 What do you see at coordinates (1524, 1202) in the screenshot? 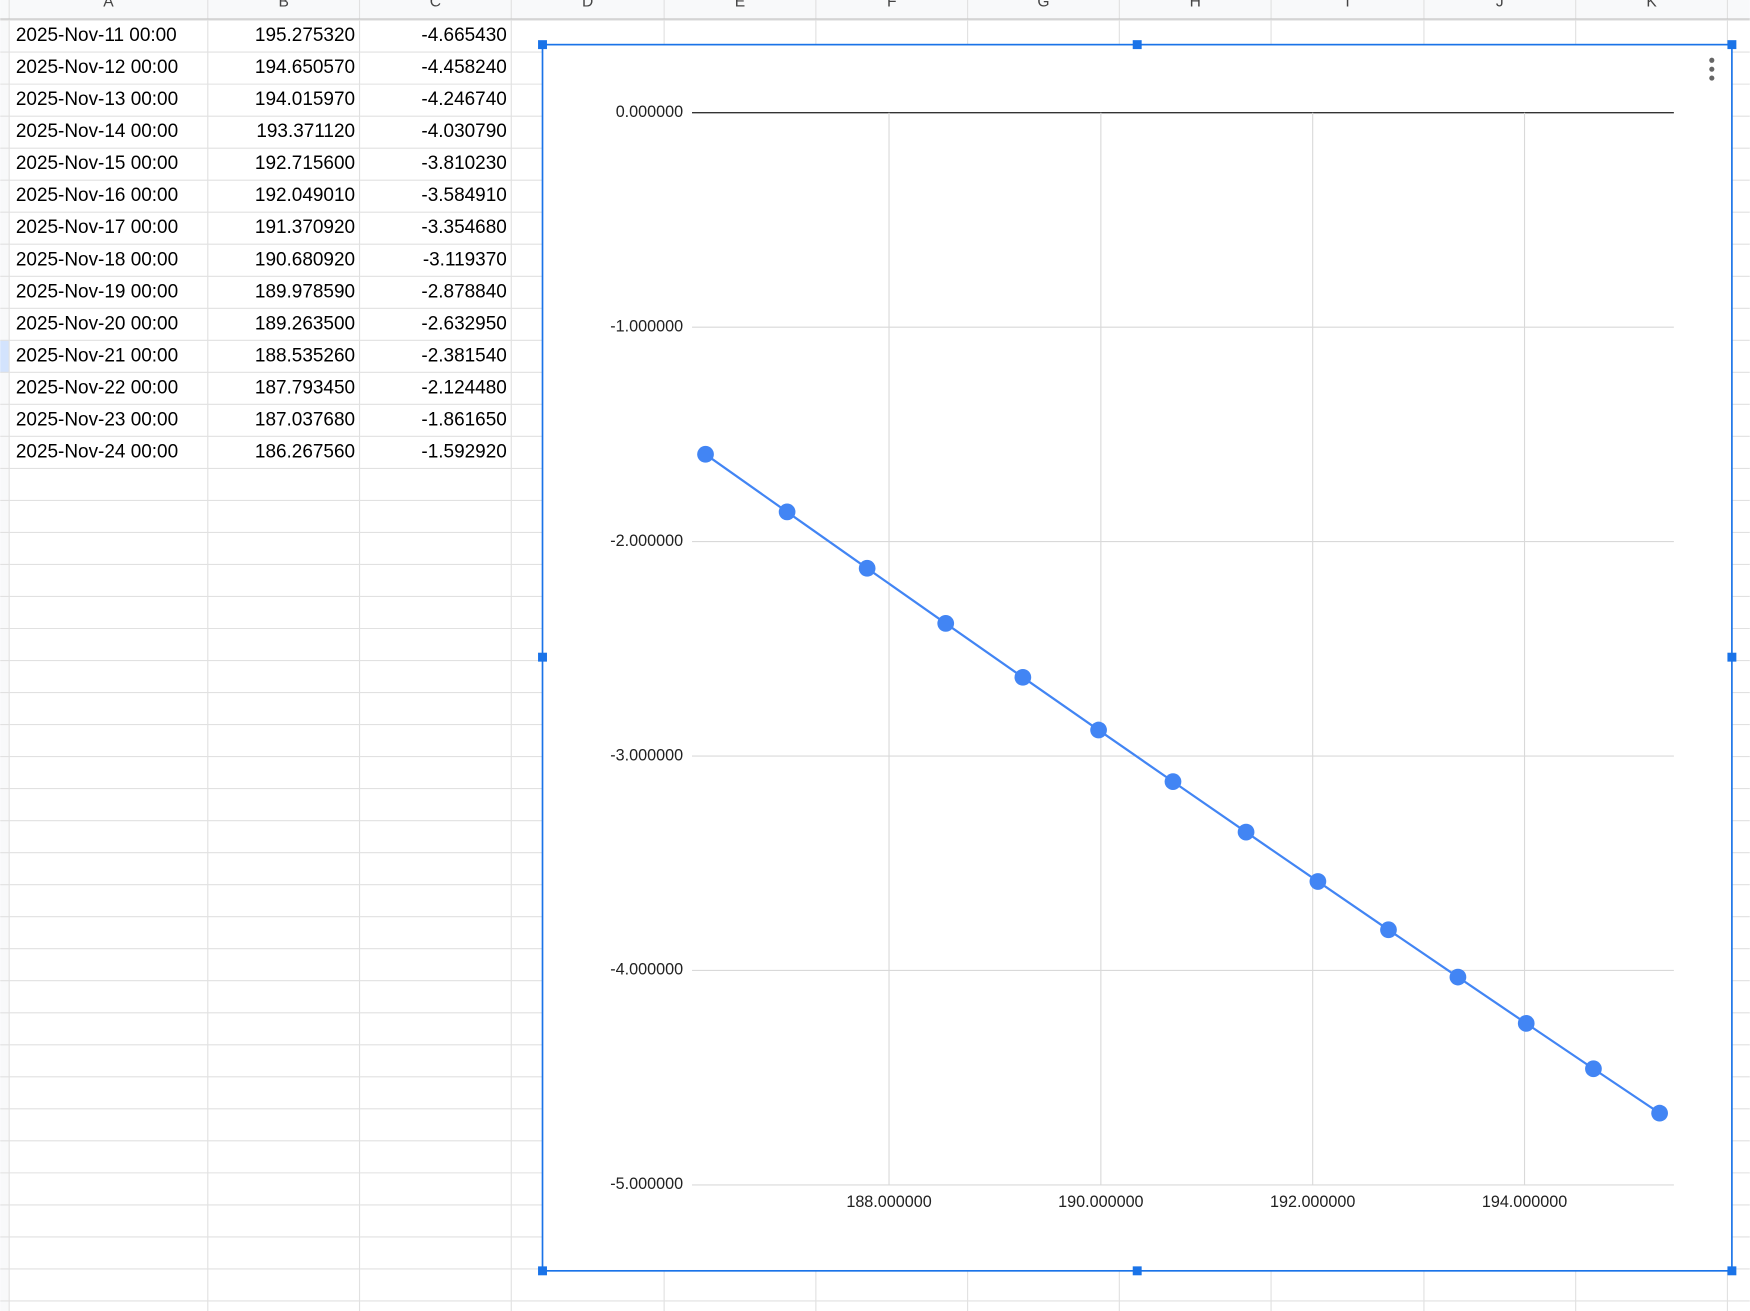
I see `x-tick-label: 194.000000` at bounding box center [1524, 1202].